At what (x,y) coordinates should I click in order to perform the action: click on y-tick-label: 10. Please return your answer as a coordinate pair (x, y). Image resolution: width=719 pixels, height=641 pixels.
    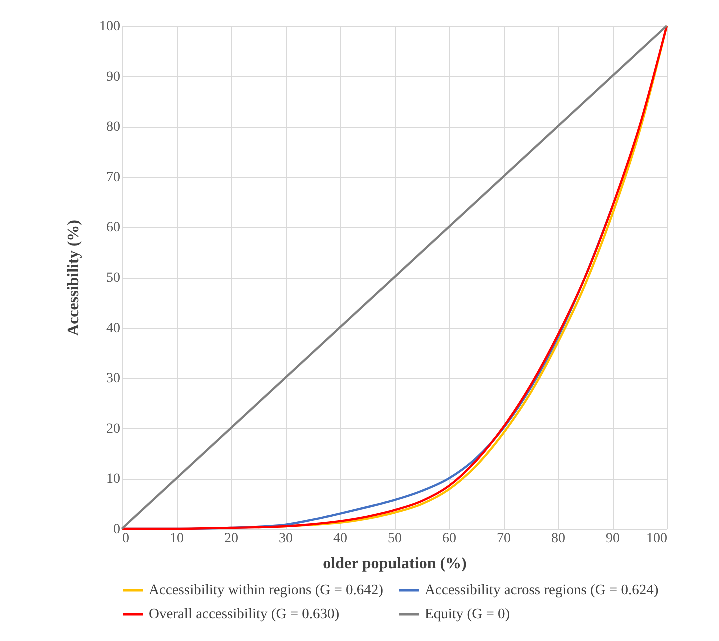
    Looking at the image, I should click on (113, 480).